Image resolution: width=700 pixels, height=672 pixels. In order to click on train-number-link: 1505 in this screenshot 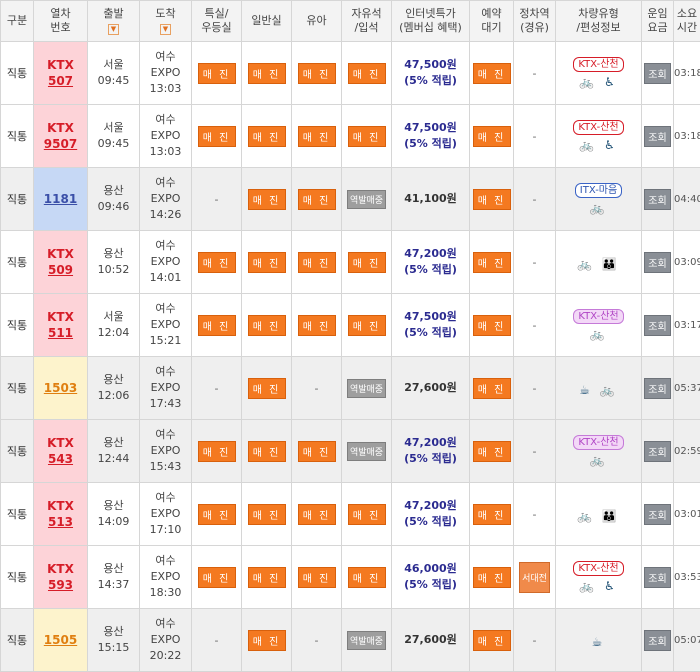, I will do `click(60, 640)`.